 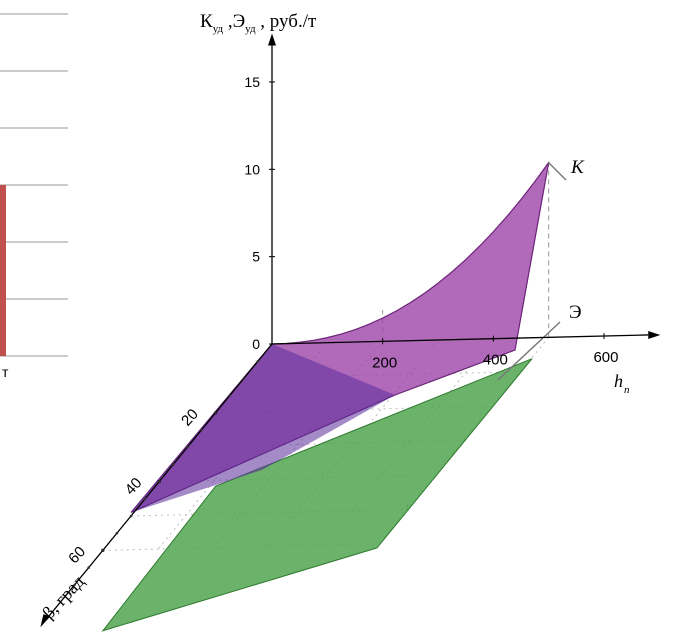 I want to click on z-tick-label: 0, so click(x=256, y=344).